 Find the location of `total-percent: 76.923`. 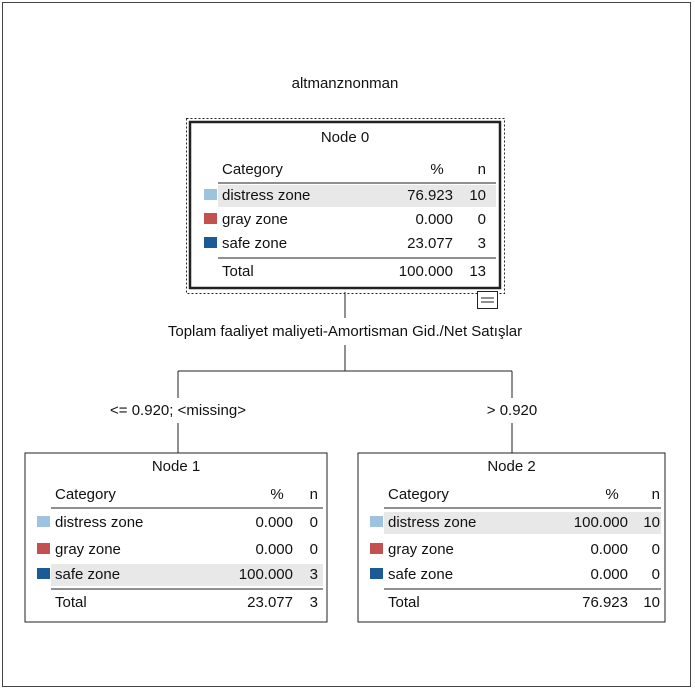

total-percent: 76.923 is located at coordinates (605, 602).